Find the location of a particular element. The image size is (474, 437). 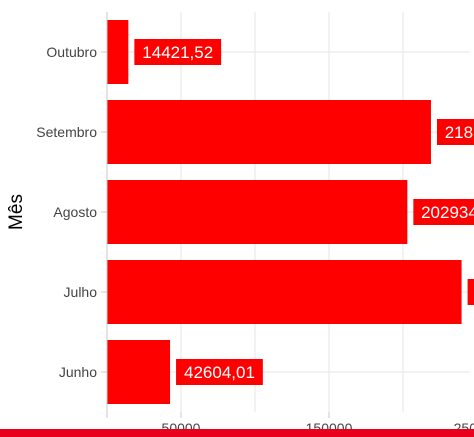

y-axis-ticks: Outubro Setembro Agosto Julho Junho is located at coordinates (71, 212).